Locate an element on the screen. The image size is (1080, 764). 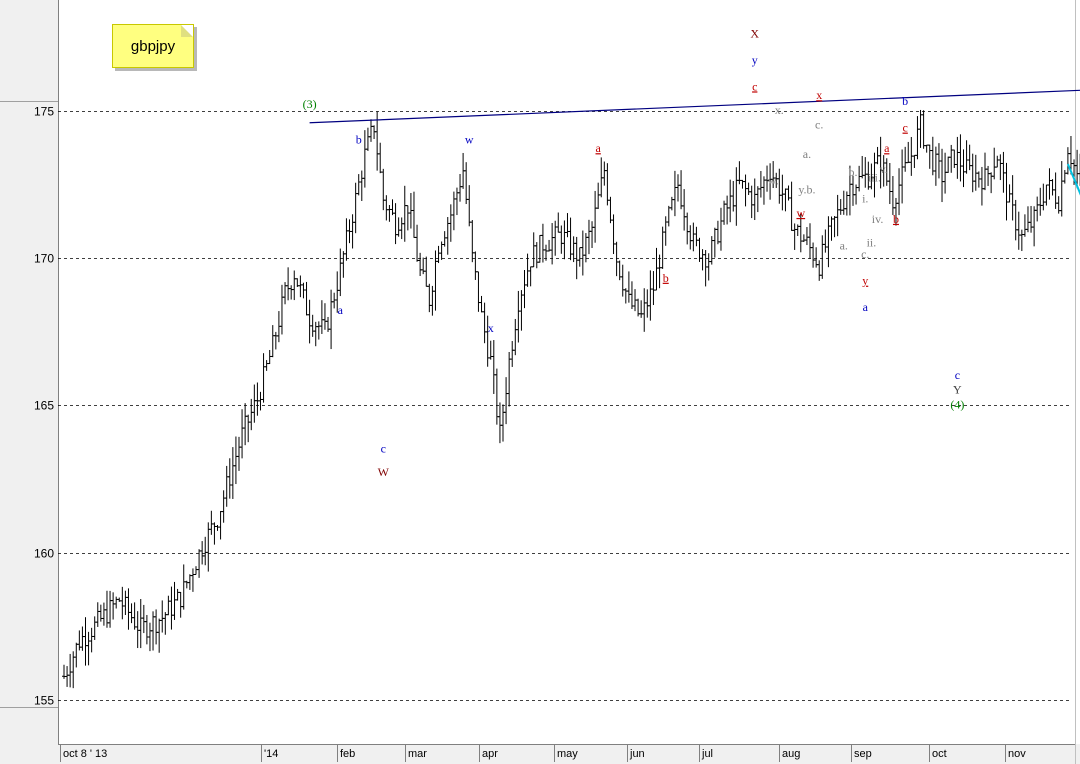
x-tick-label: nov is located at coordinates (1017, 754).